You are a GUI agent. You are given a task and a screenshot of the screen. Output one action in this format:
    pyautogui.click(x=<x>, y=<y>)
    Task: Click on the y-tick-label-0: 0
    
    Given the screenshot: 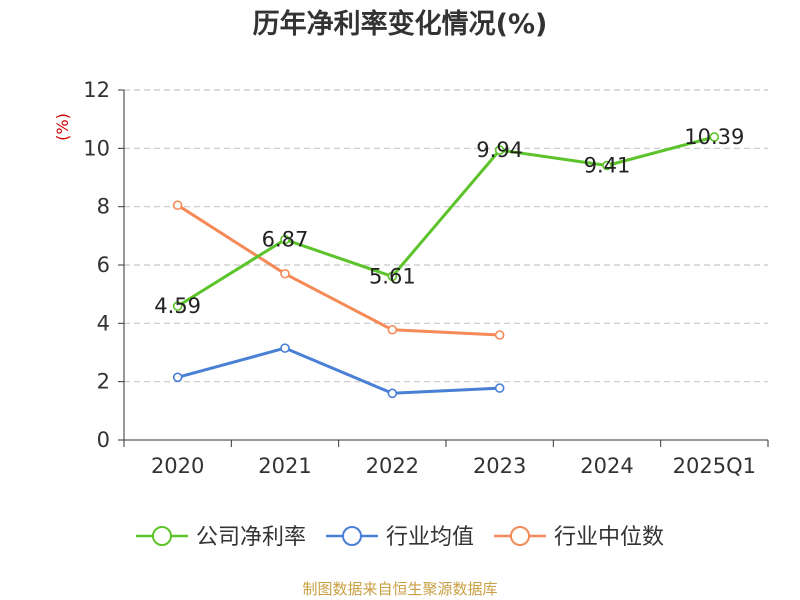 What is the action you would take?
    pyautogui.click(x=103, y=440)
    